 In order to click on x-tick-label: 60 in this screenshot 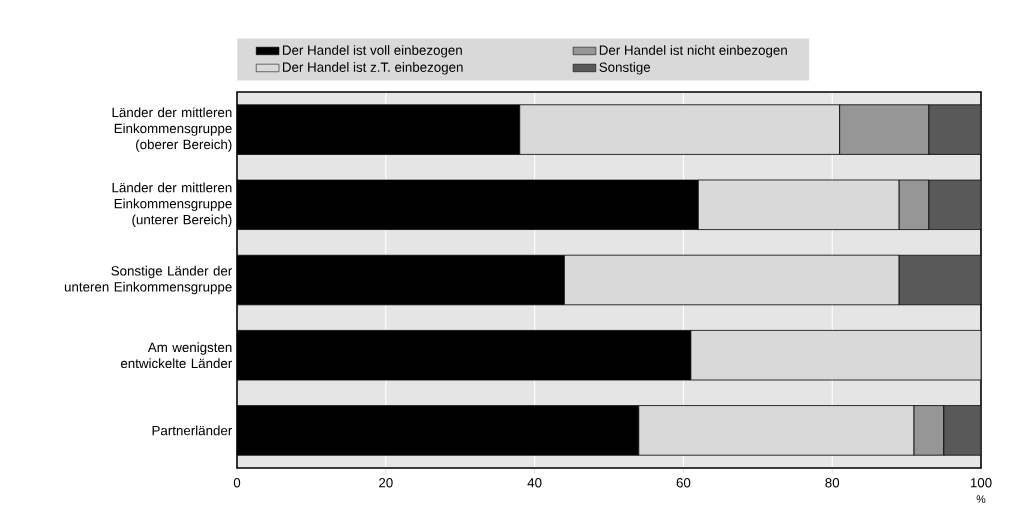, I will do `click(683, 483)`.